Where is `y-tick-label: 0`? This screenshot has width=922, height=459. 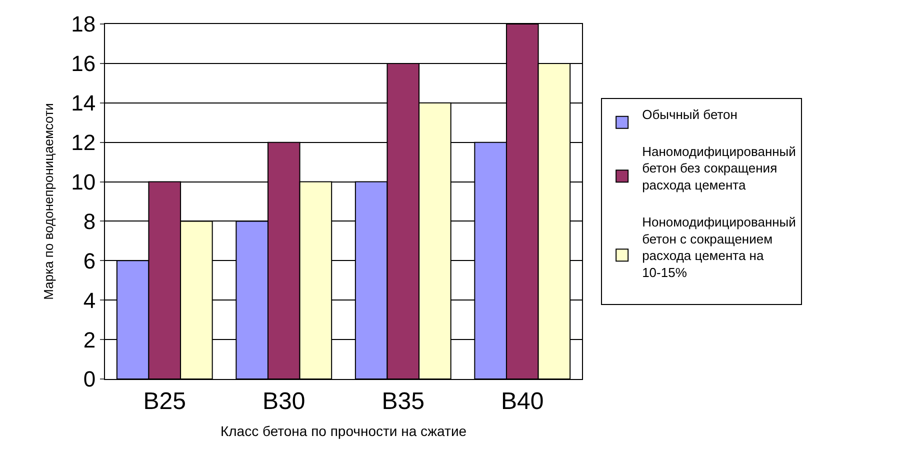 y-tick-label: 0 is located at coordinates (89, 379).